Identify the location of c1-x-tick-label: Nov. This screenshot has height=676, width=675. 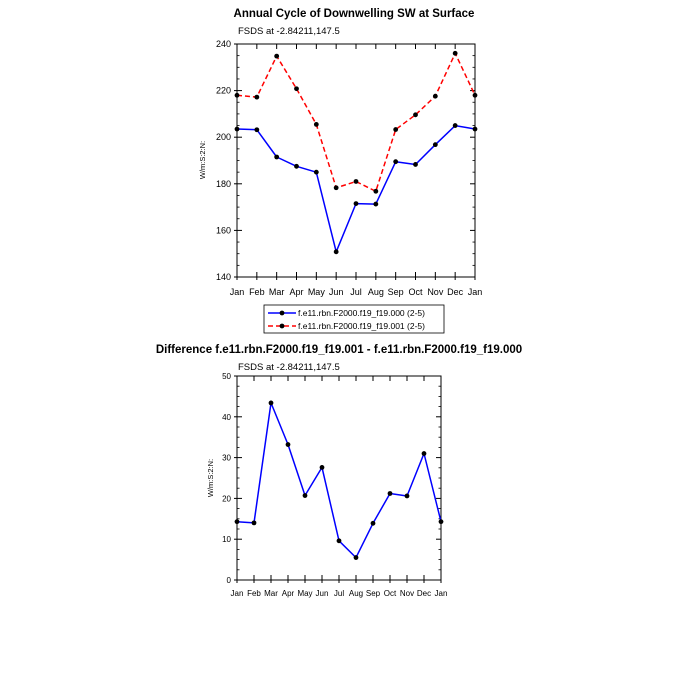
(435, 292).